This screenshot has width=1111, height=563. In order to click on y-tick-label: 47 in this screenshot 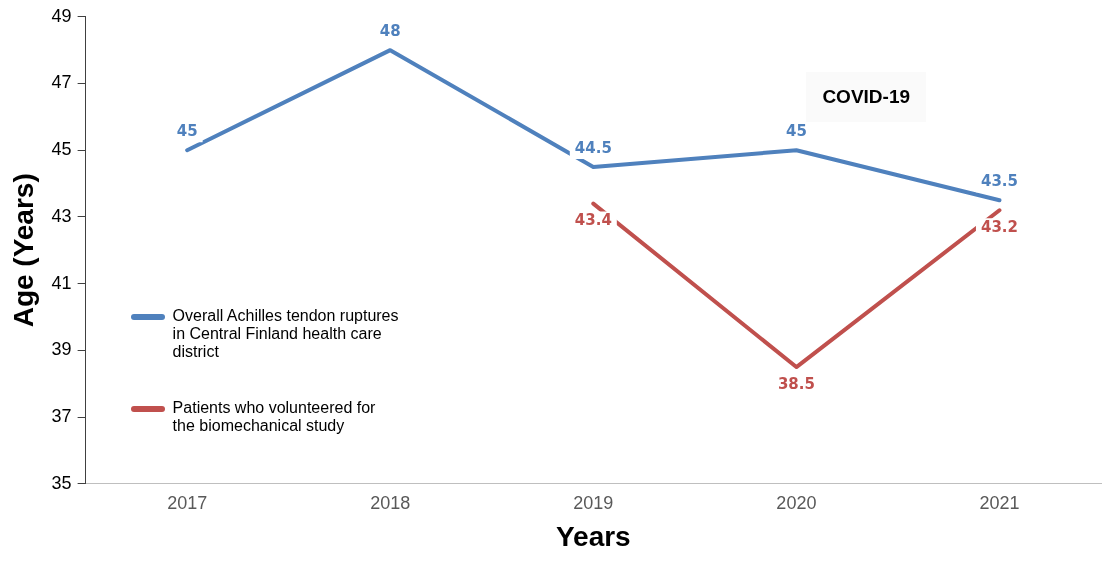, I will do `click(61, 82)`.